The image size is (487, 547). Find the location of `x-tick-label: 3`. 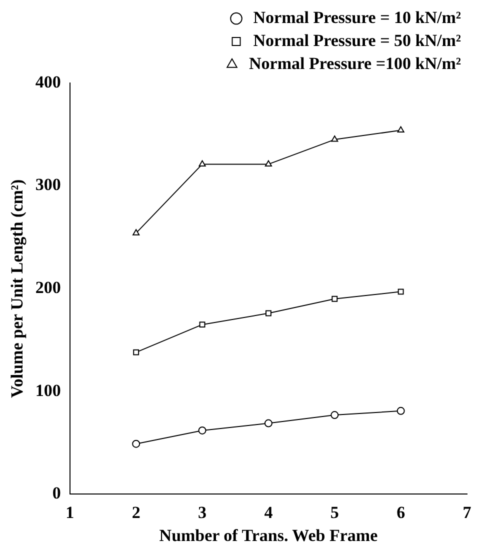

x-tick-label: 3 is located at coordinates (202, 512).